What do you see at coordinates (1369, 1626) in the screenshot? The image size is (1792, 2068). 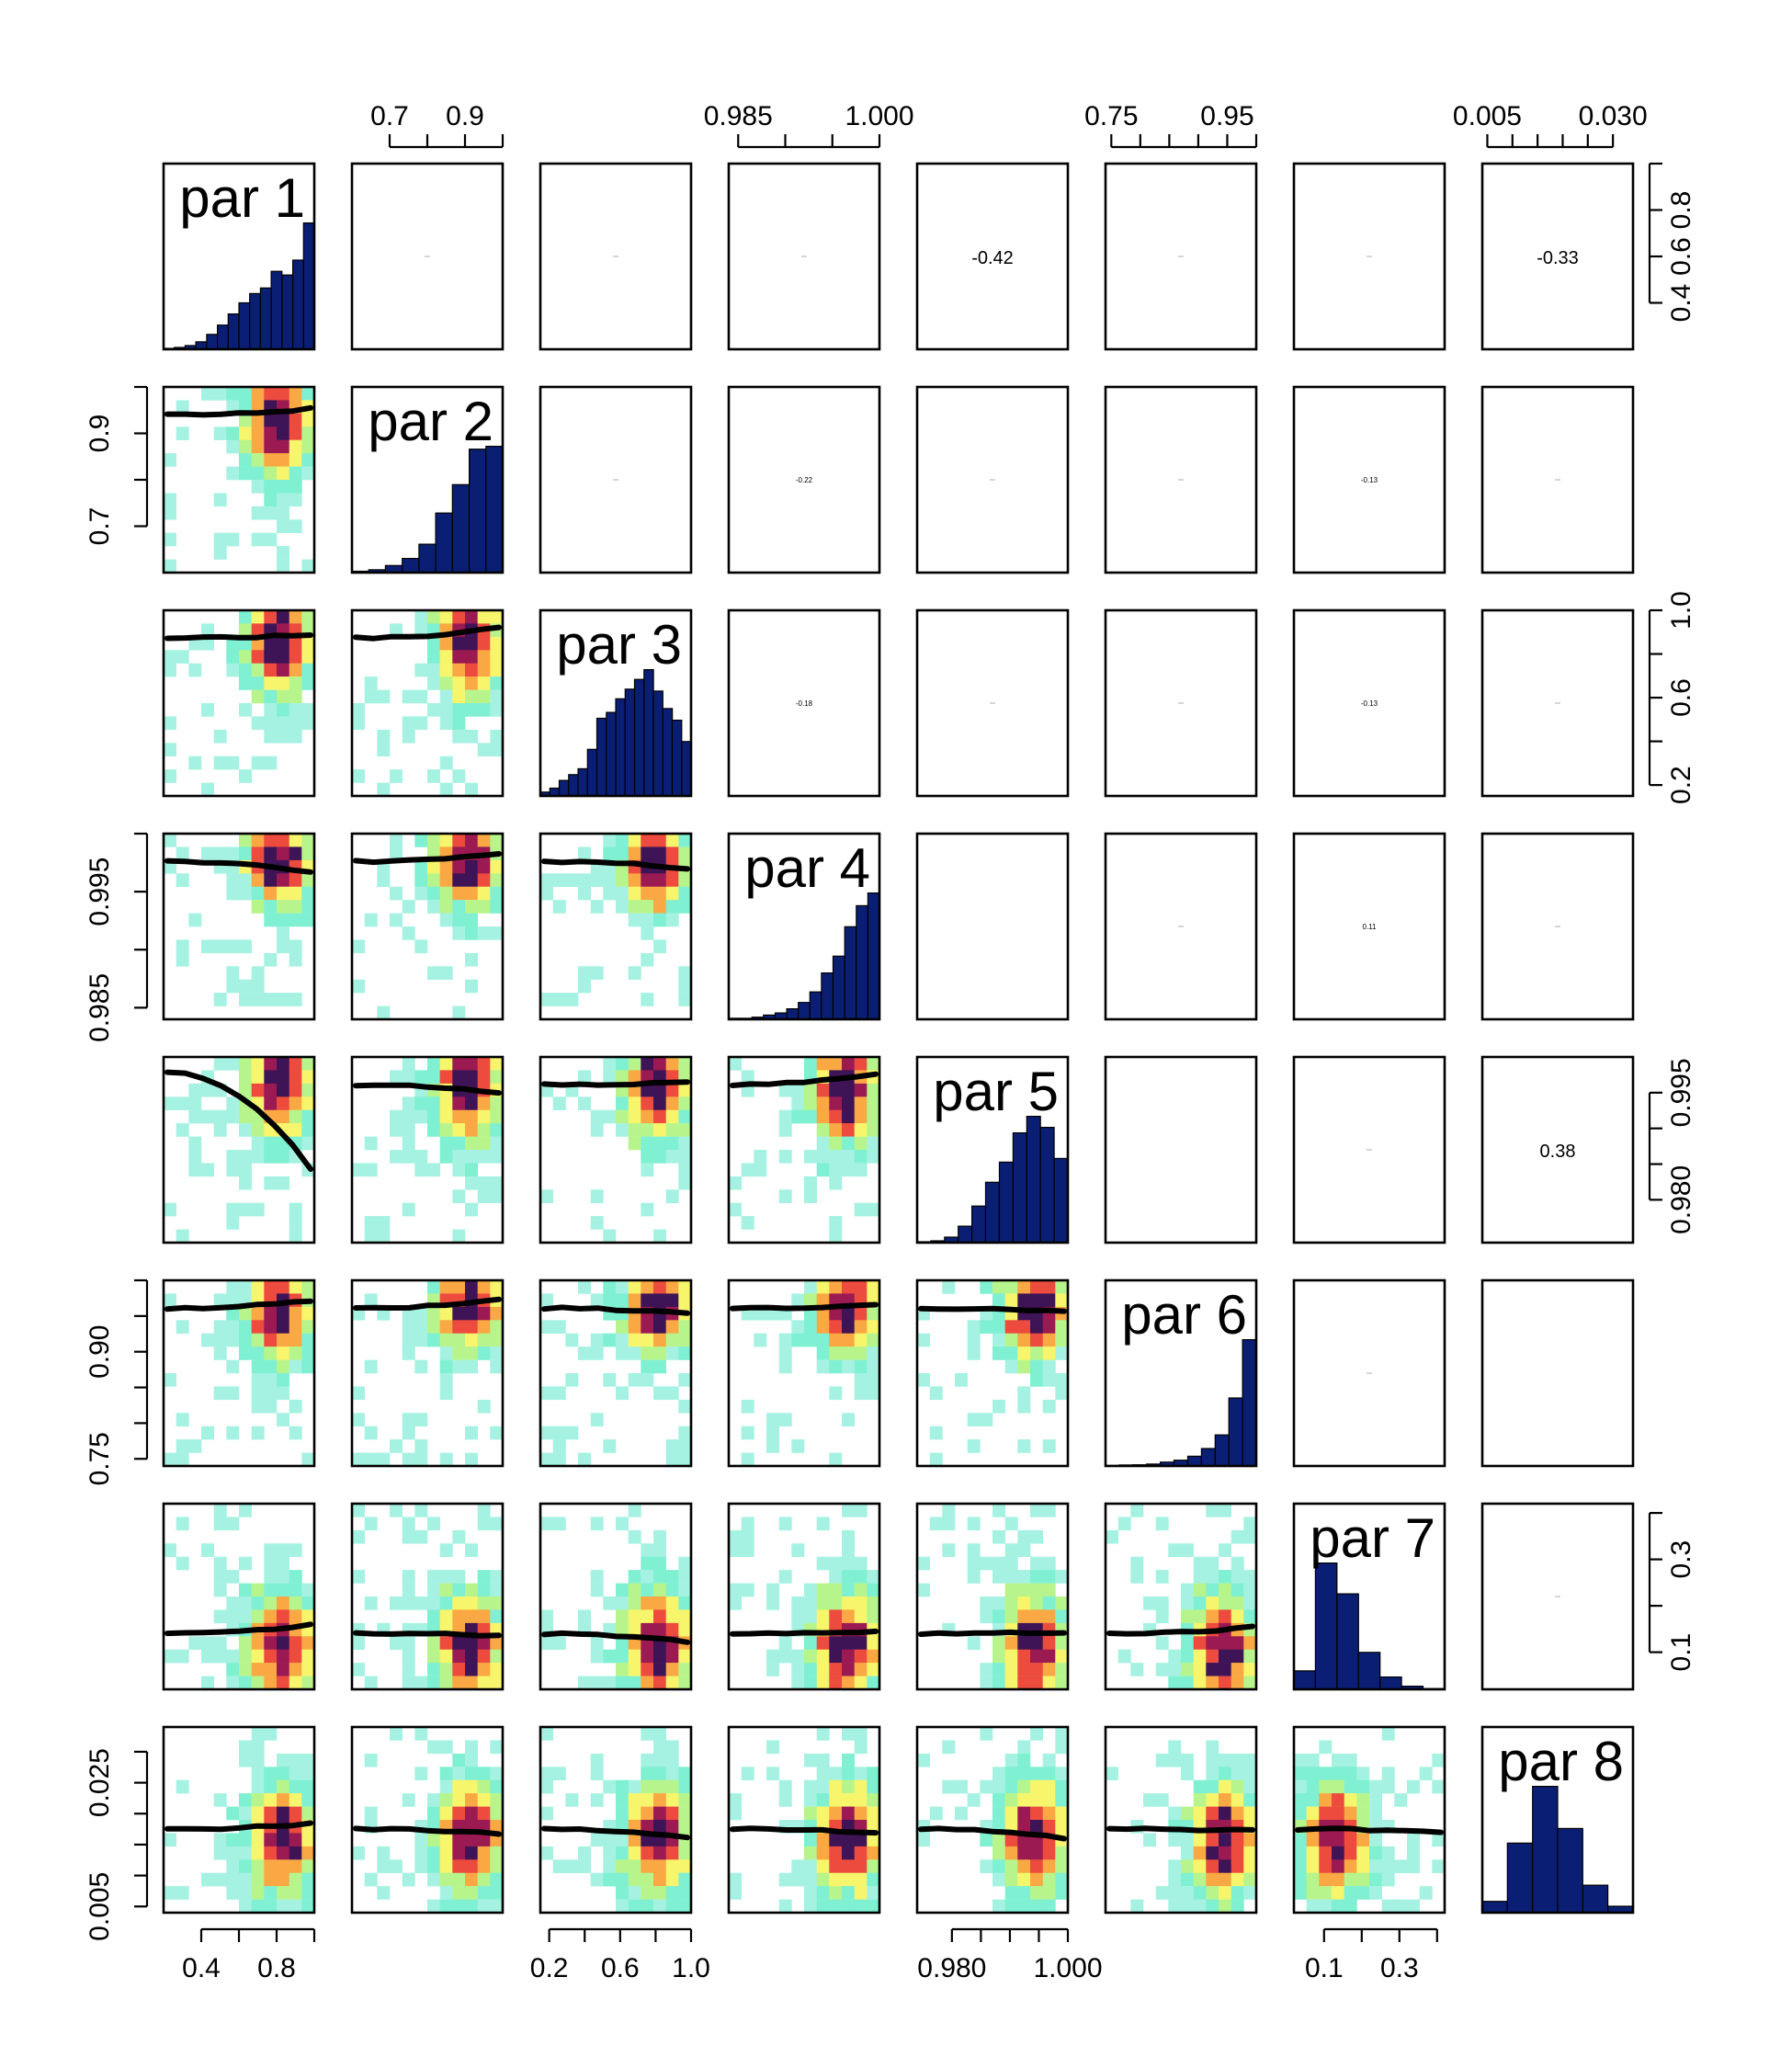 I see `histogram` at bounding box center [1369, 1626].